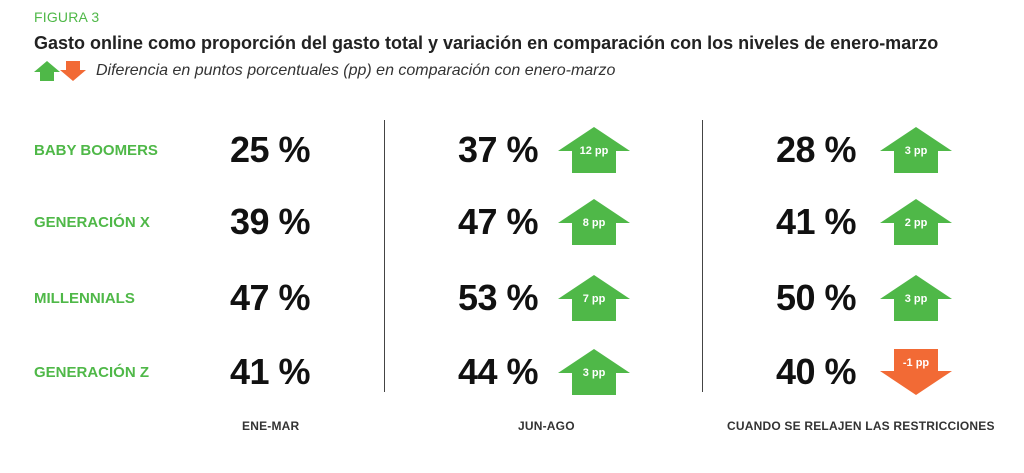  Describe the element at coordinates (861, 426) in the screenshot. I see `column-label: CUANDO SE RELAJEN LAS RESTRICCIONES` at that location.